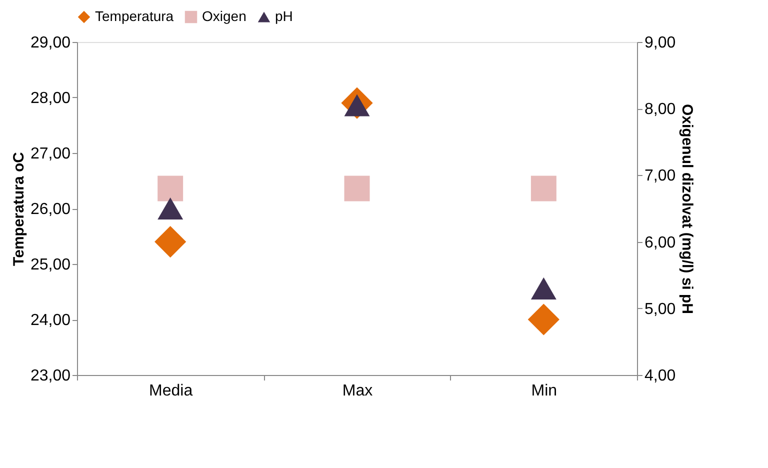  I want to click on x-tick-label: Max, so click(357, 391).